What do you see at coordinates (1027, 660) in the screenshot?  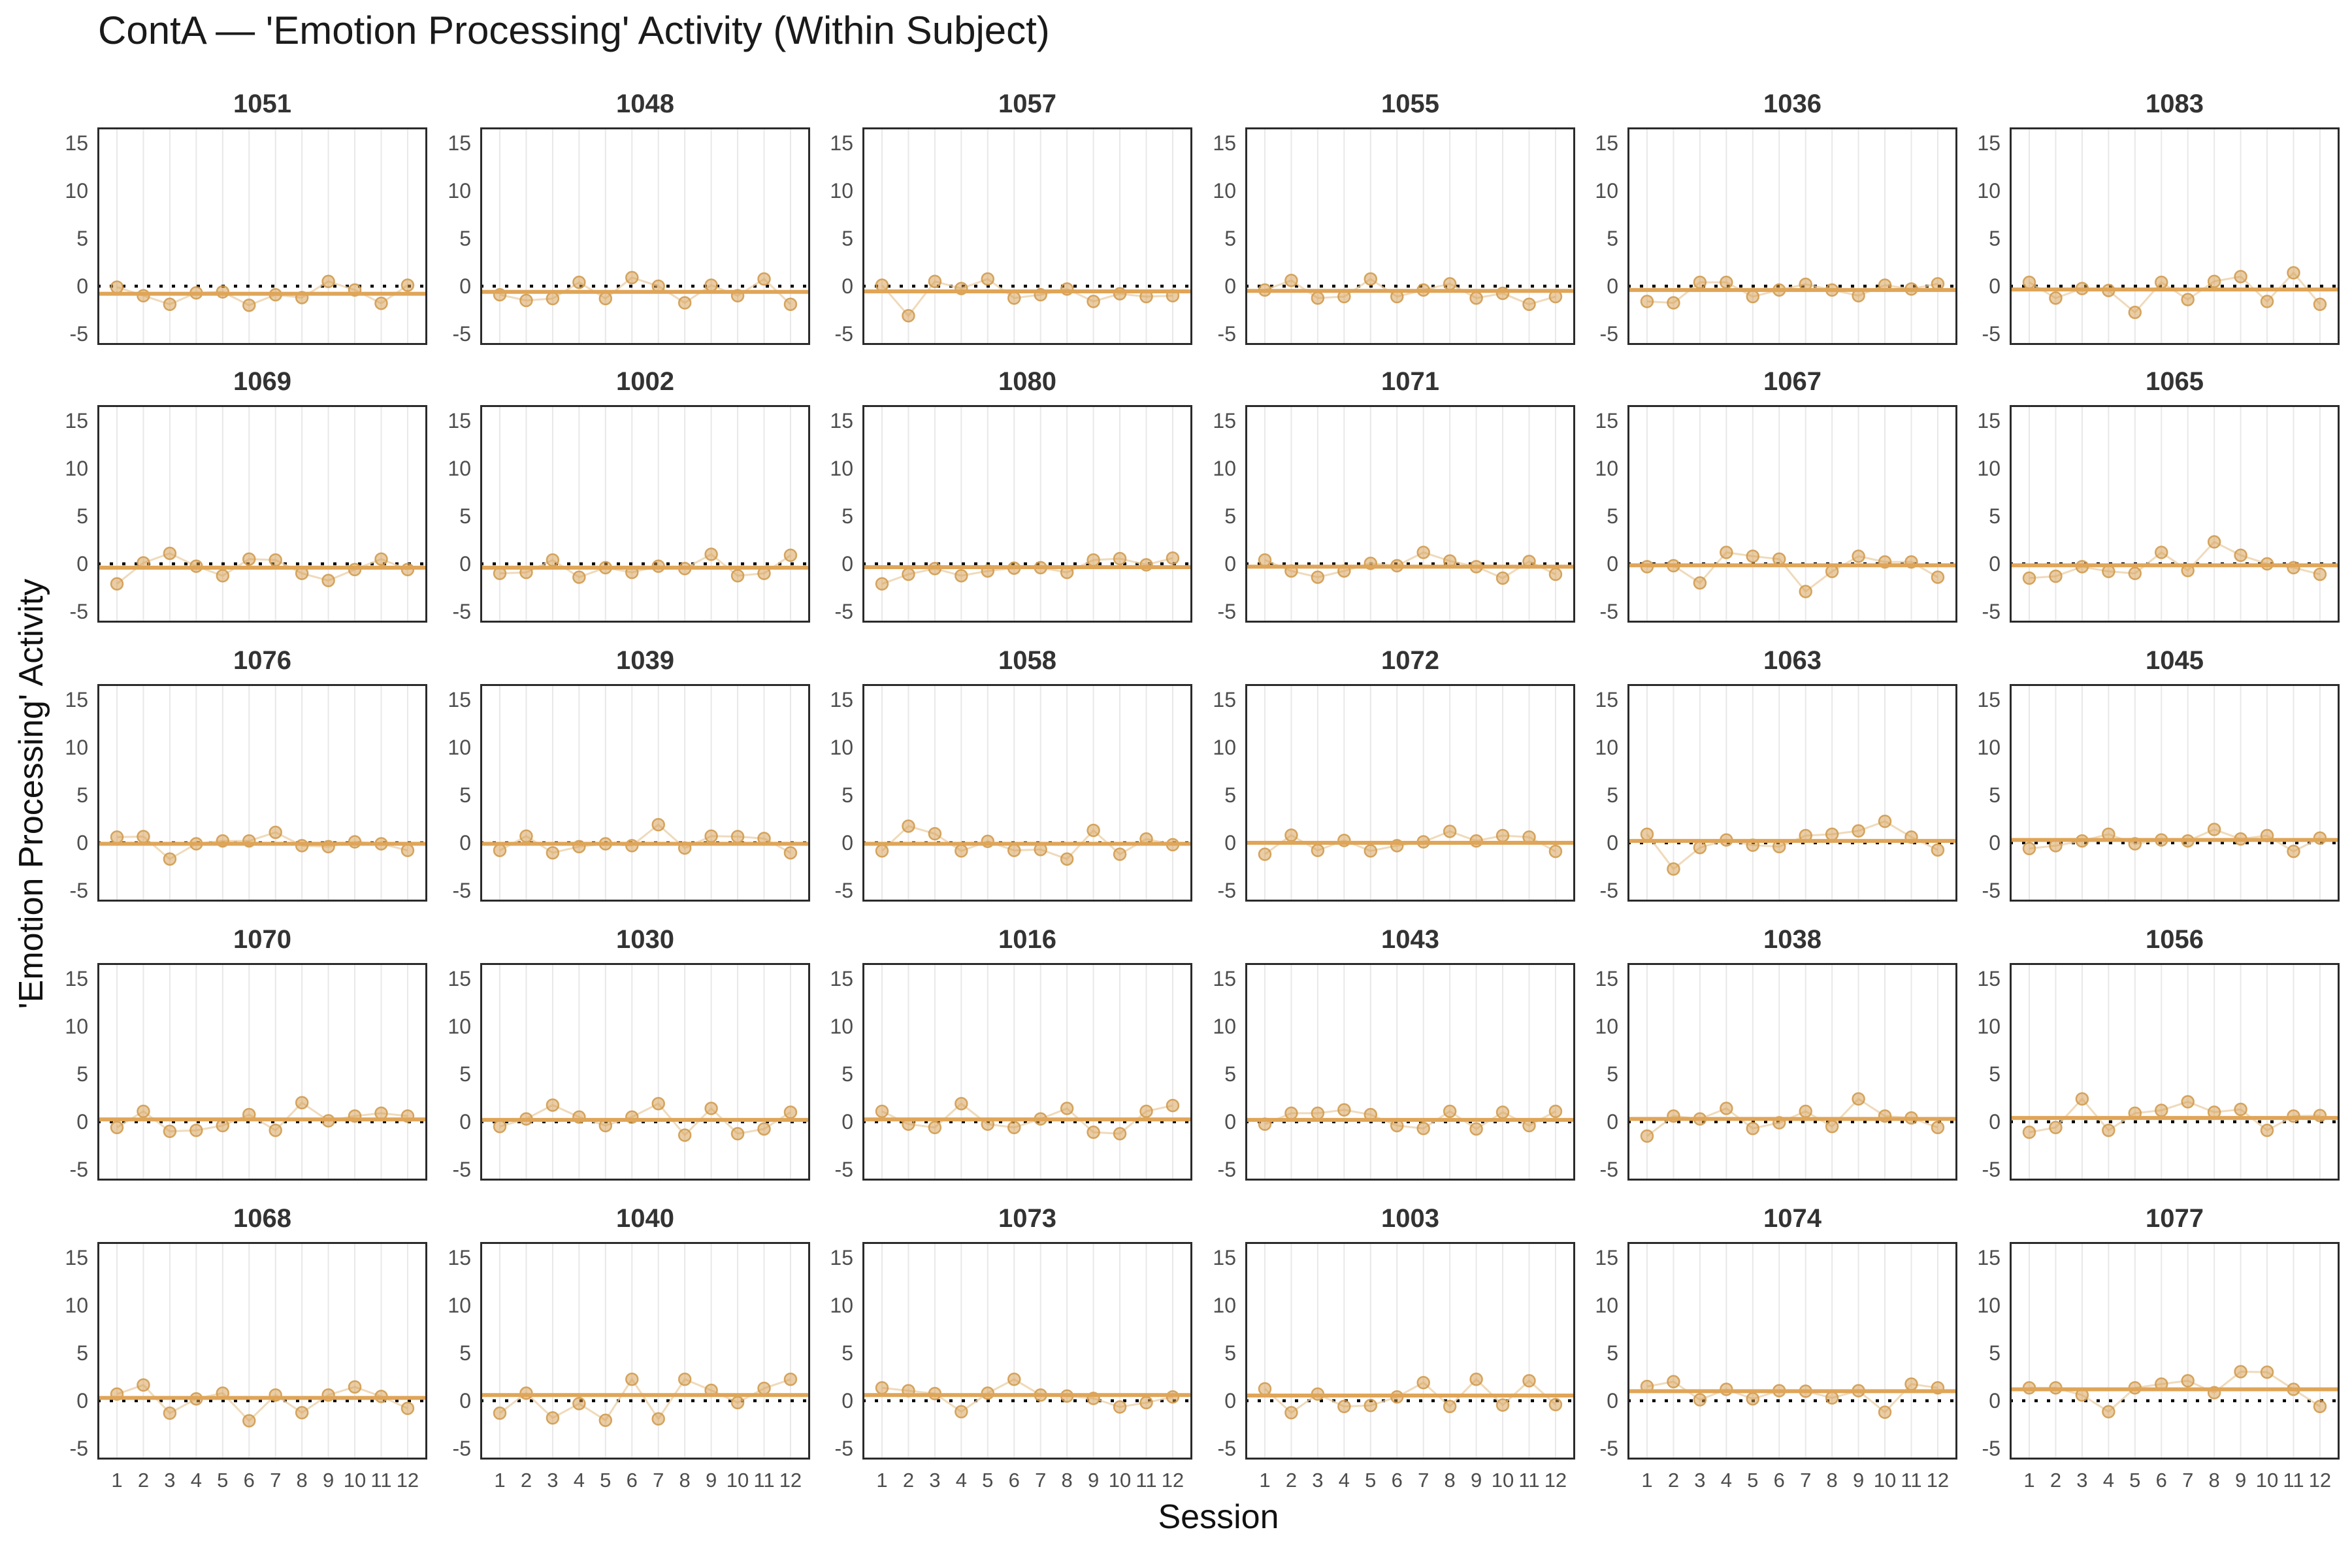 I see `facet-title-1058: 1058` at bounding box center [1027, 660].